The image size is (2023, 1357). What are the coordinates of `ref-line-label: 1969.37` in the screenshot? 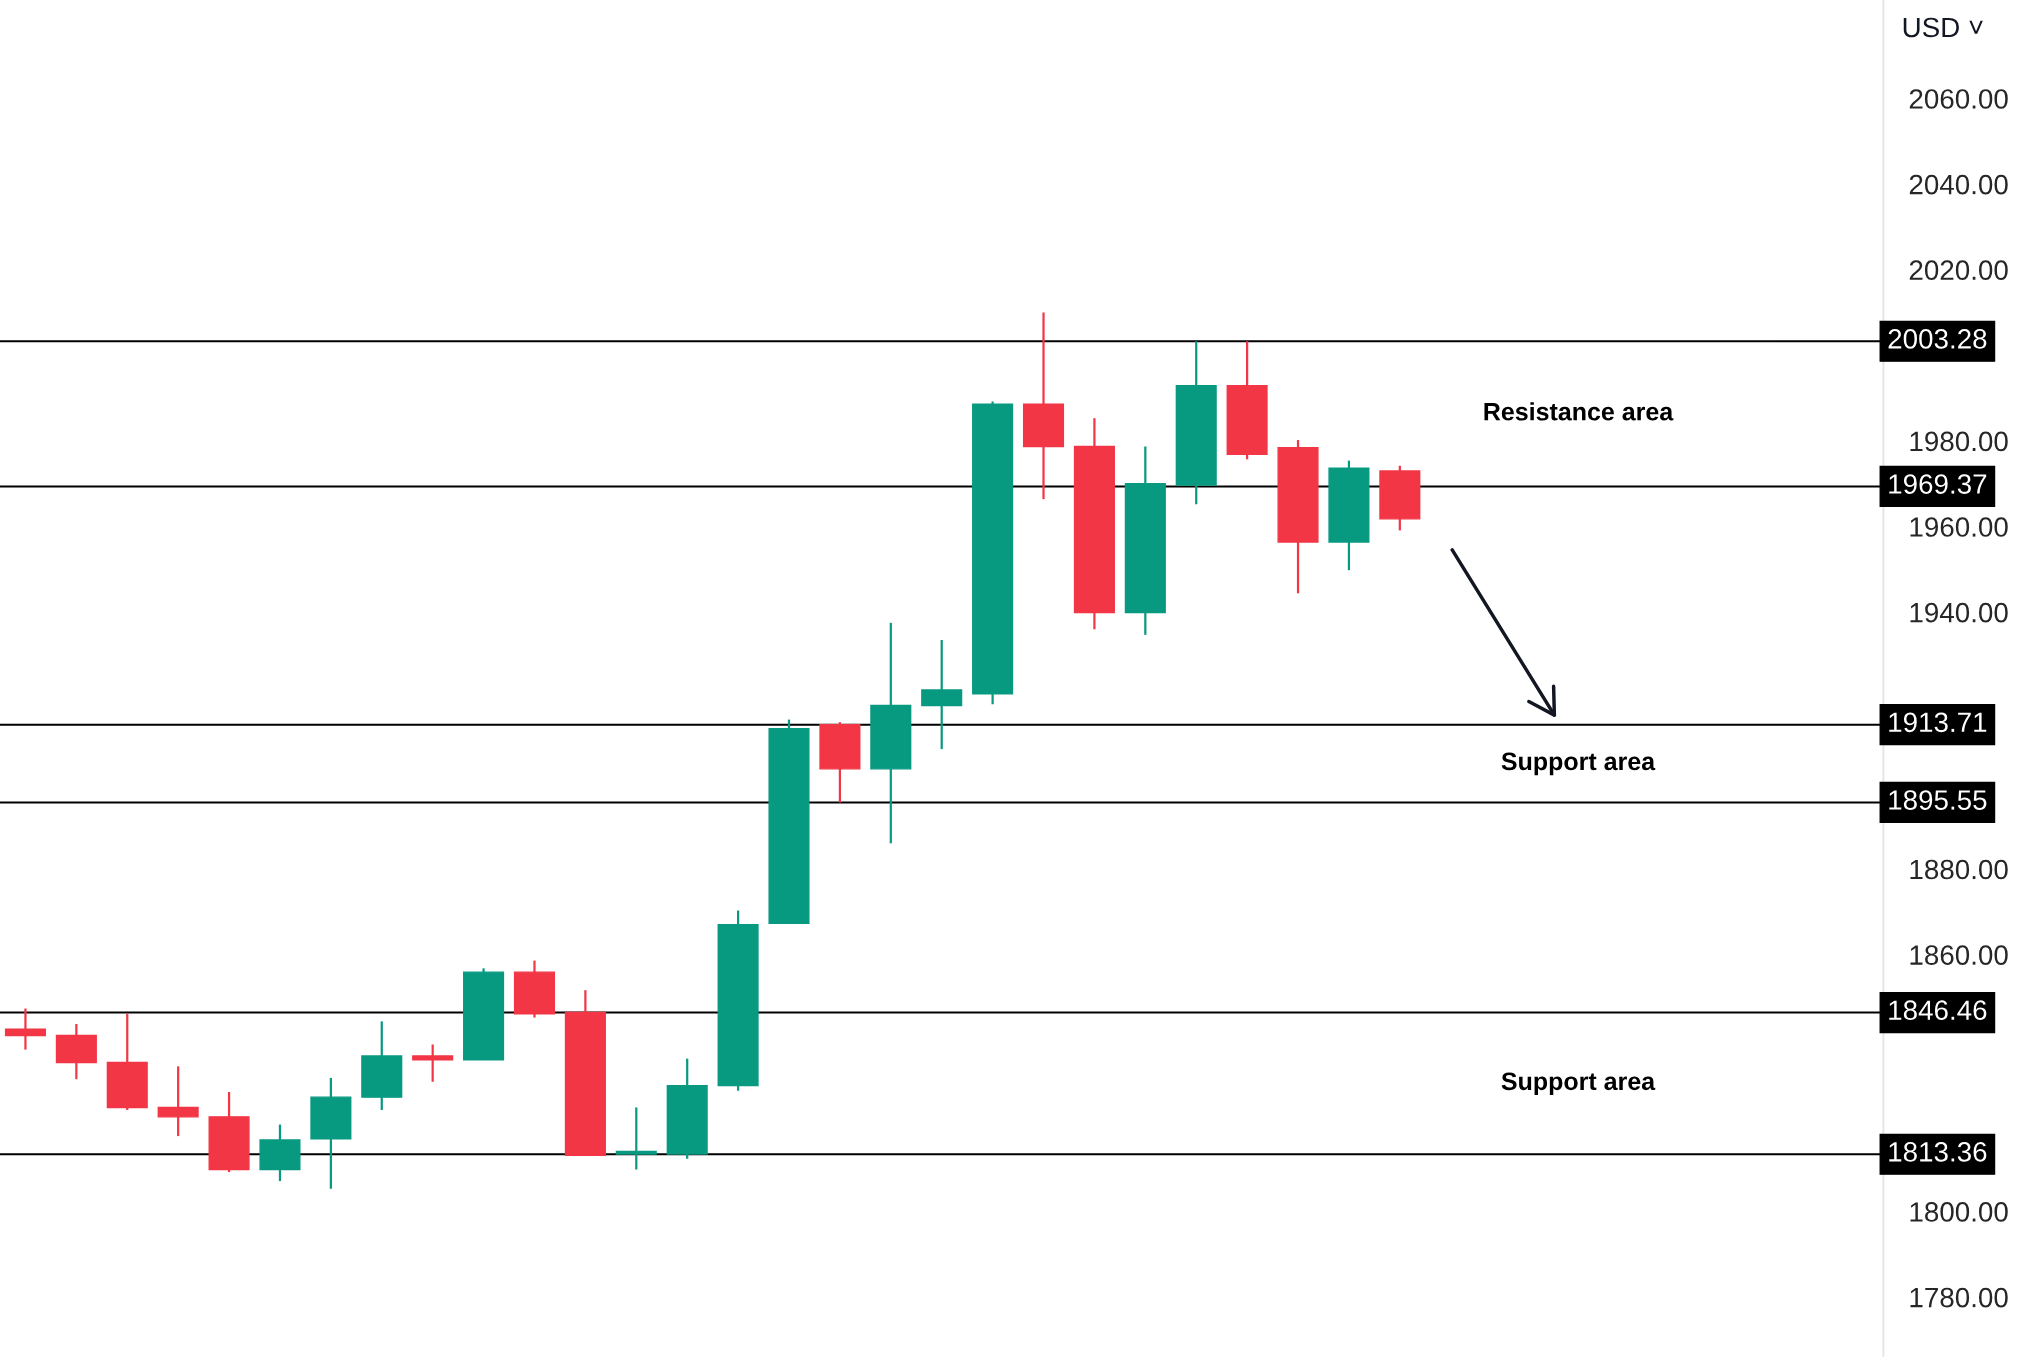 It's located at (1938, 484).